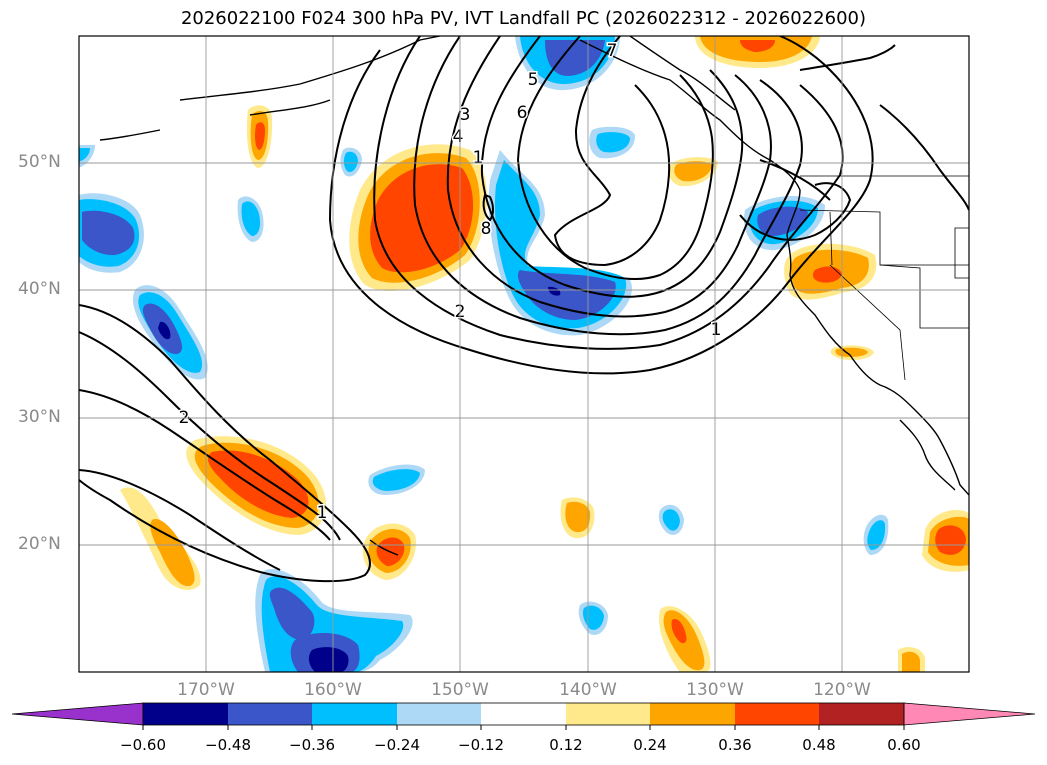 The width and height of the screenshot is (1047, 765). I want to click on colorbar-tick-label: −0.48, so click(228, 745).